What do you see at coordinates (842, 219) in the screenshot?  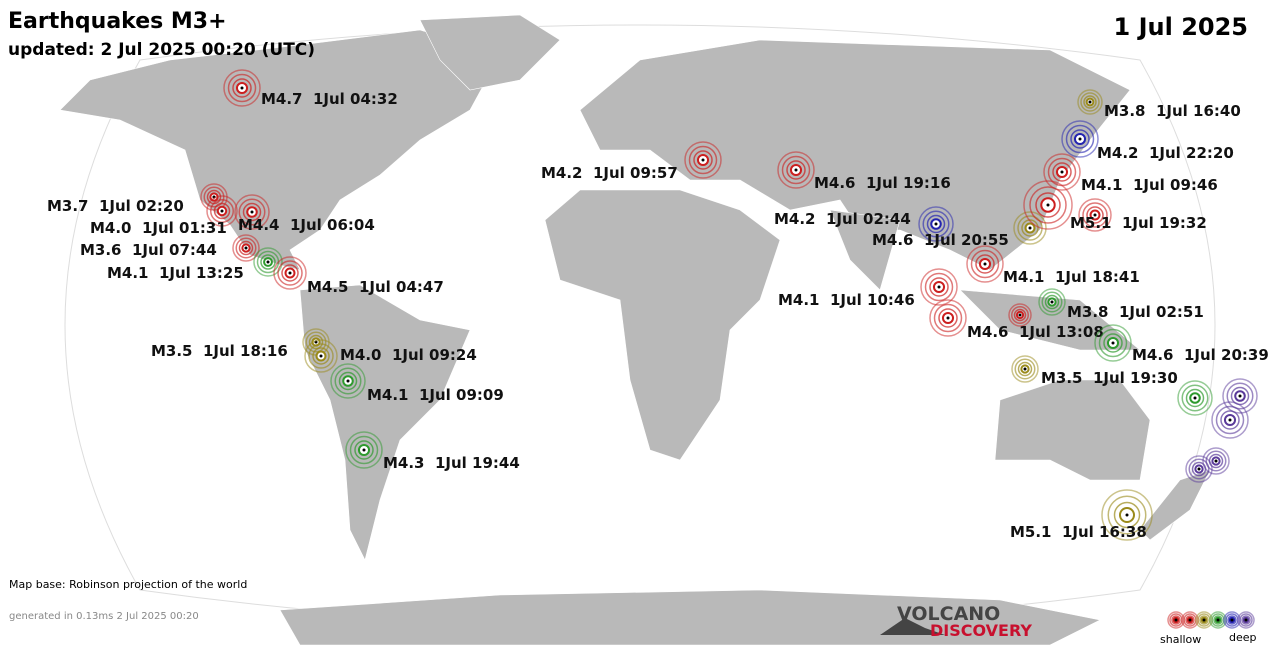 I see `quake-label: M4.2 1Jul 02:44` at bounding box center [842, 219].